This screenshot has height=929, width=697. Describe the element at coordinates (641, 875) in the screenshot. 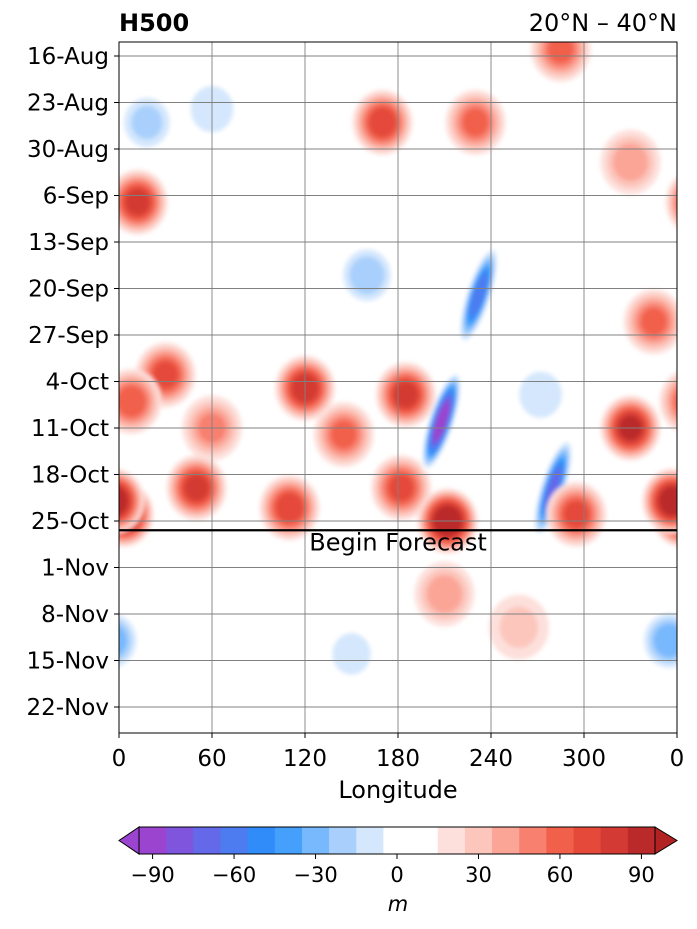

I see `colorbar-tick-label: 90` at that location.